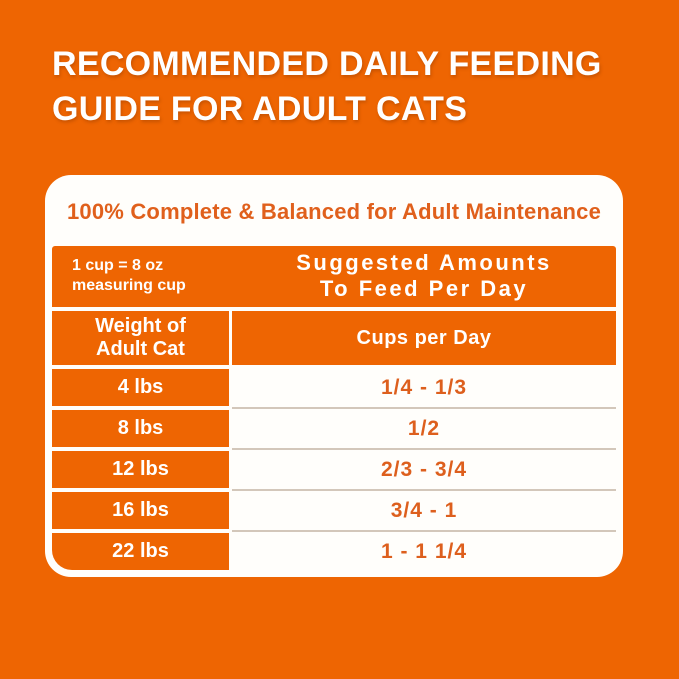 This screenshot has width=679, height=679. Describe the element at coordinates (424, 262) in the screenshot. I see `suggested-amounts-line-1: Suggested Amounts` at that location.